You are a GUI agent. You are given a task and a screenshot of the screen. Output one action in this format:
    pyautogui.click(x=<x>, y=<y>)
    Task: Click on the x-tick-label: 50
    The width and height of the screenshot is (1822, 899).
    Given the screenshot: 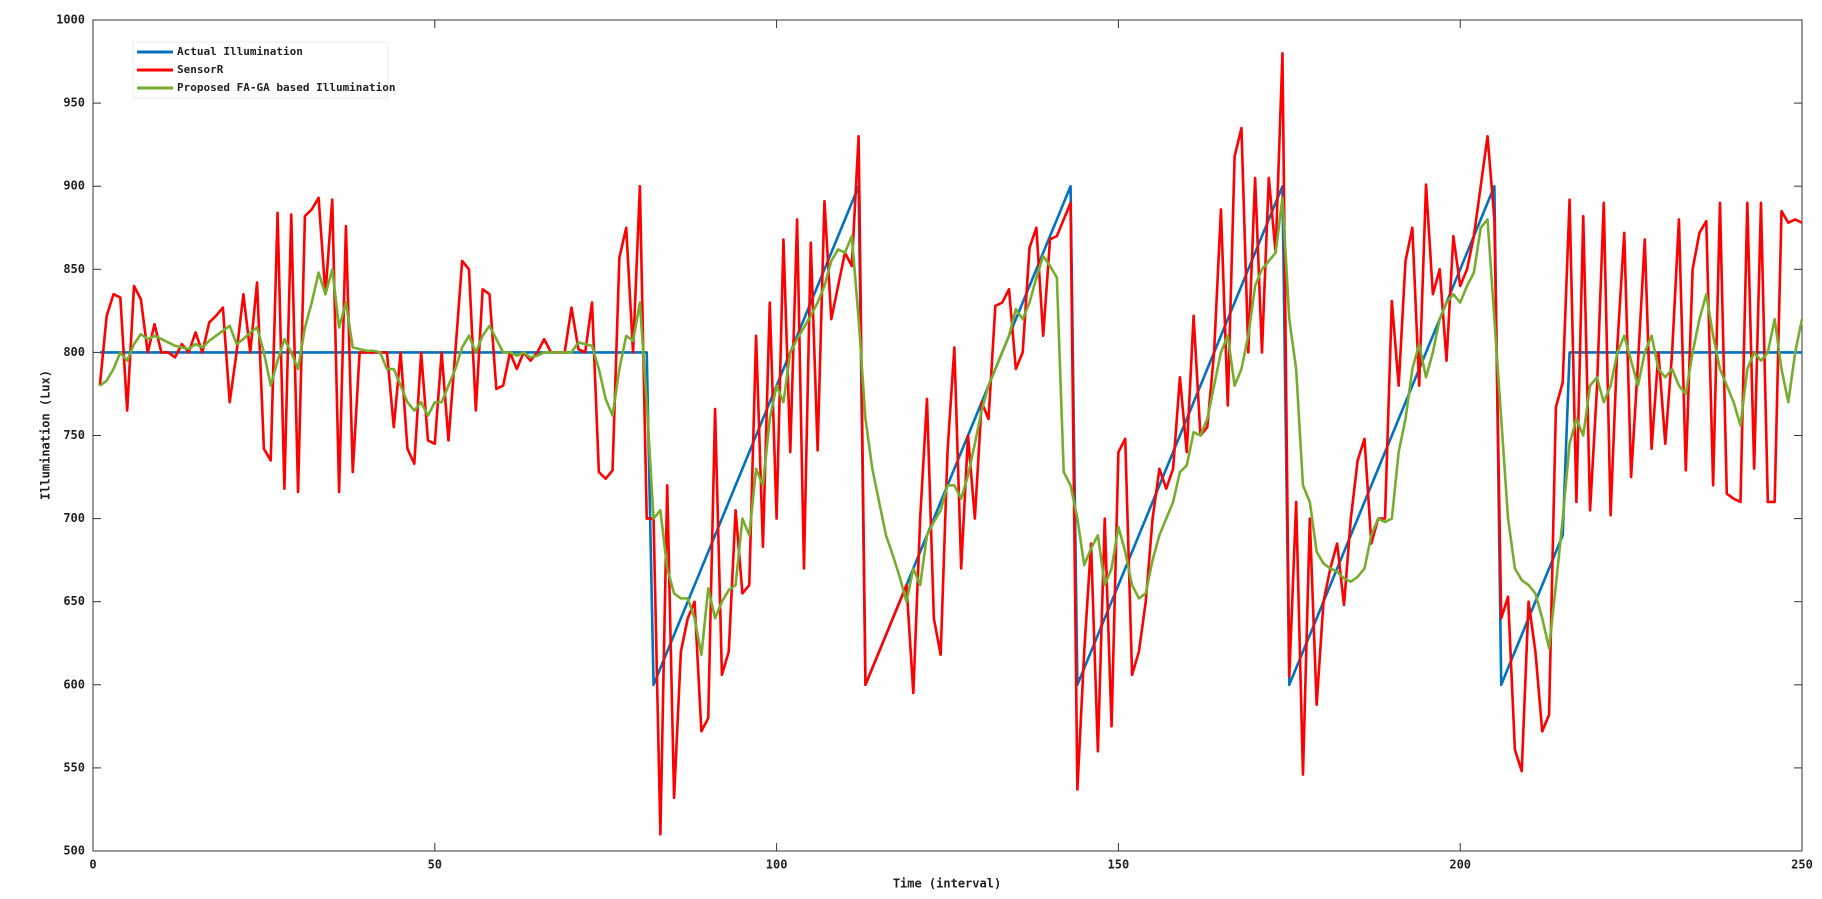 What is the action you would take?
    pyautogui.click(x=435, y=865)
    